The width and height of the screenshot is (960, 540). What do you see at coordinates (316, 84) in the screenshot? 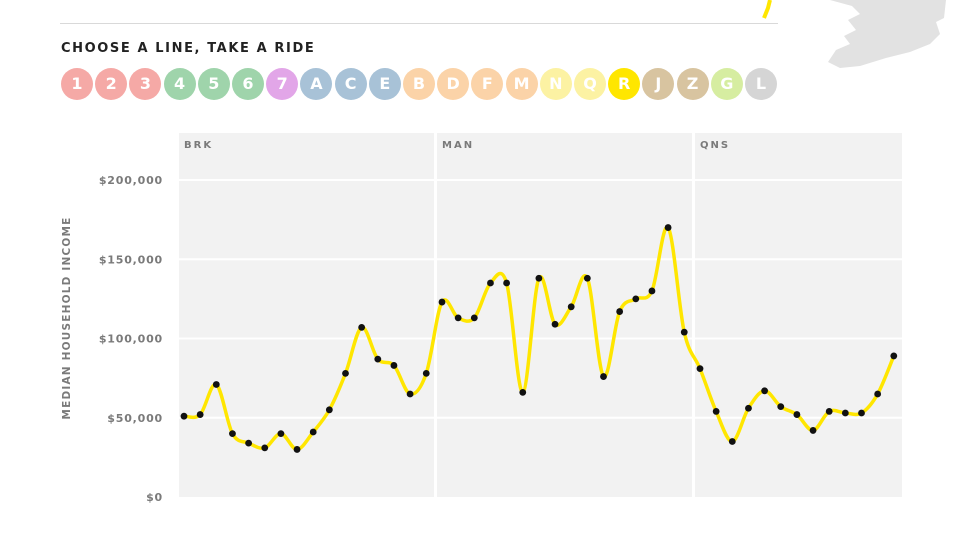
I see `line-button-a: A` at bounding box center [316, 84].